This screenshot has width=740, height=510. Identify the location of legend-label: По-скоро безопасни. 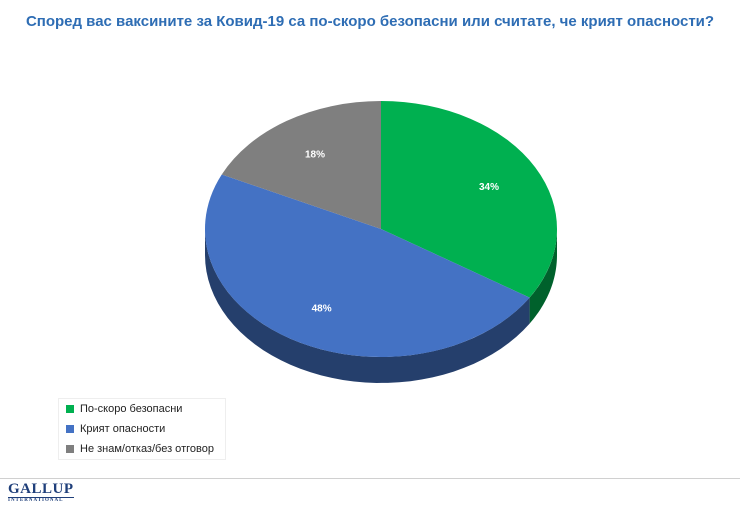
(131, 409).